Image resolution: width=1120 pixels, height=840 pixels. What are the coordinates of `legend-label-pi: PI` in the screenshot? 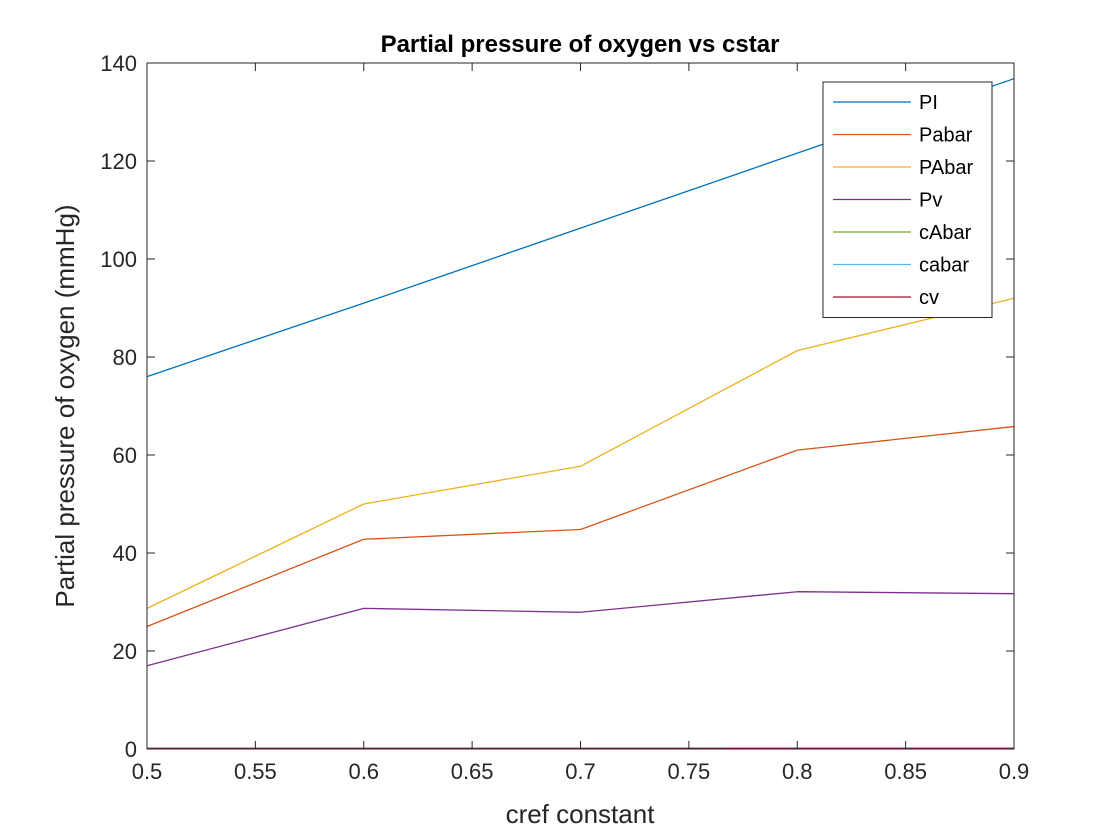 It's located at (928, 103).